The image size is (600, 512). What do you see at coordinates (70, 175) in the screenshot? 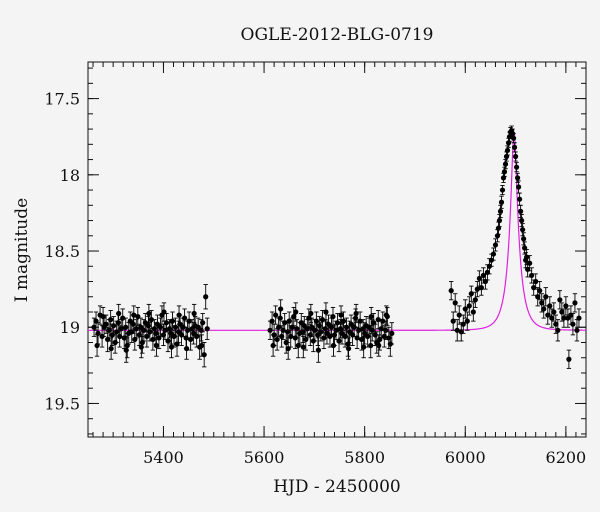
I see `y-tick-label: 18` at bounding box center [70, 175].